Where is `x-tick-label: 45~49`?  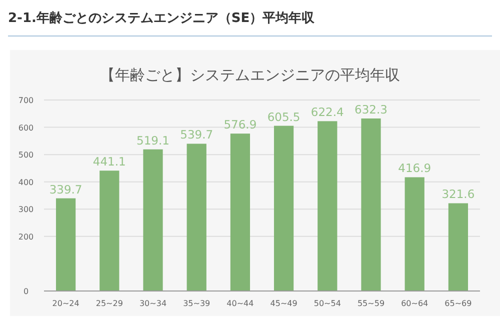 x-tick-label: 45~49 is located at coordinates (284, 303).